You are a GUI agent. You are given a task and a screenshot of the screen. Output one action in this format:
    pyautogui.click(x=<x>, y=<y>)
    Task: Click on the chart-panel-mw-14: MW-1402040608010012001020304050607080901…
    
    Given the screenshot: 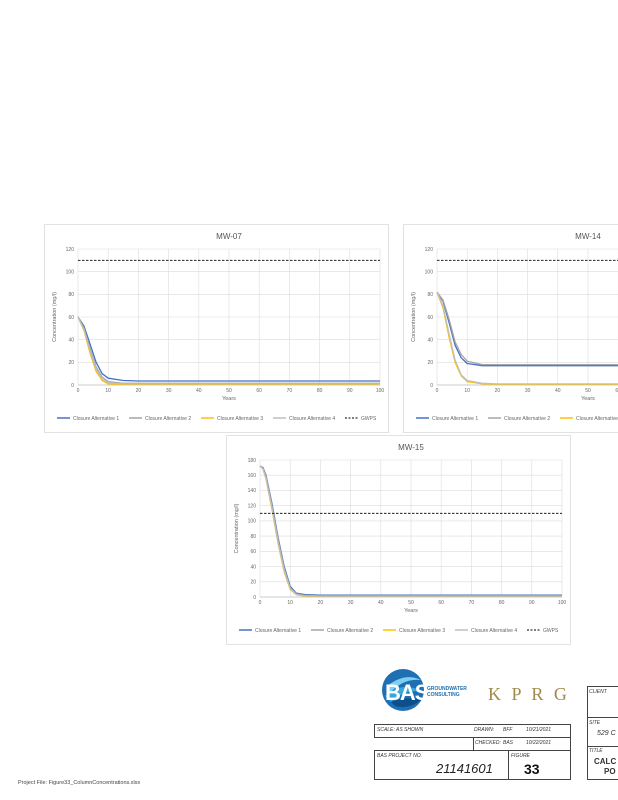 What is the action you would take?
    pyautogui.click(x=510, y=328)
    